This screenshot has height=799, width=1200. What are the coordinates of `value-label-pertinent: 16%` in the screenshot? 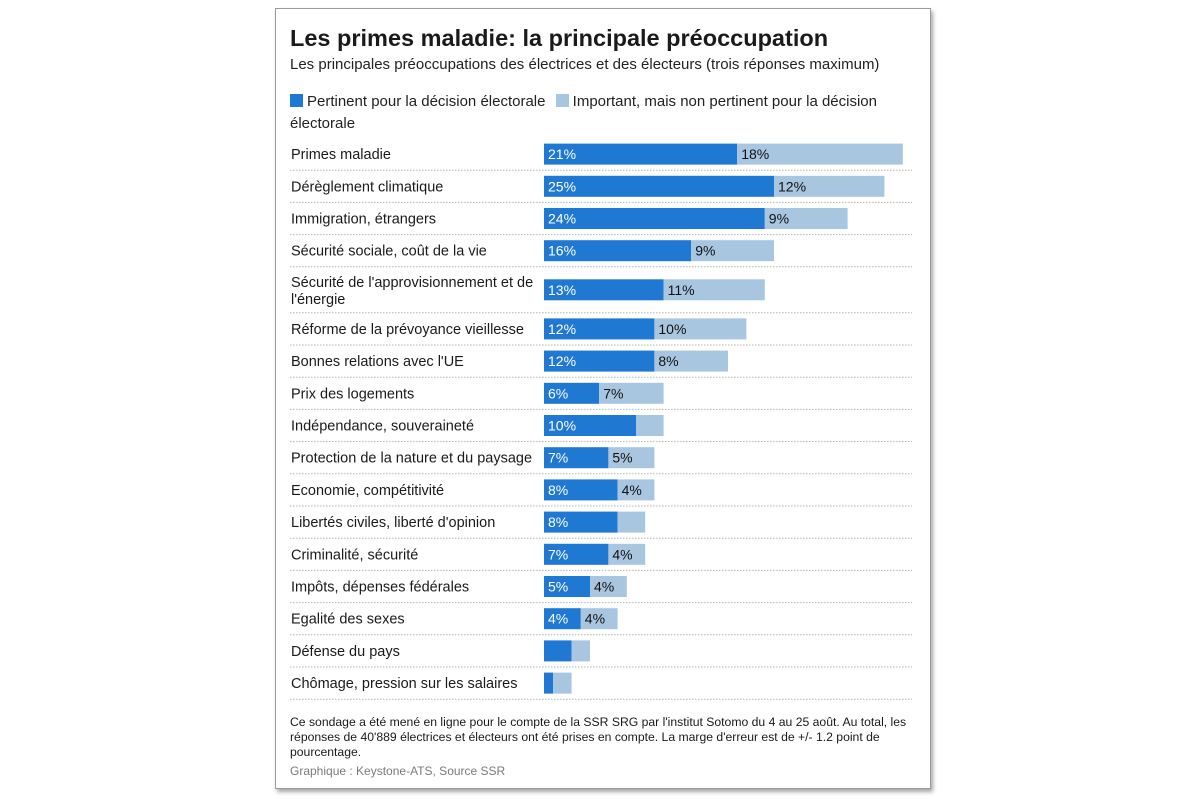 It's located at (562, 251).